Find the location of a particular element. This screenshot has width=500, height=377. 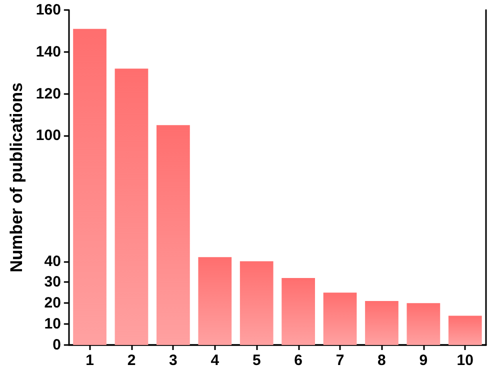

y-tick-label: 30 is located at coordinates (52, 282).